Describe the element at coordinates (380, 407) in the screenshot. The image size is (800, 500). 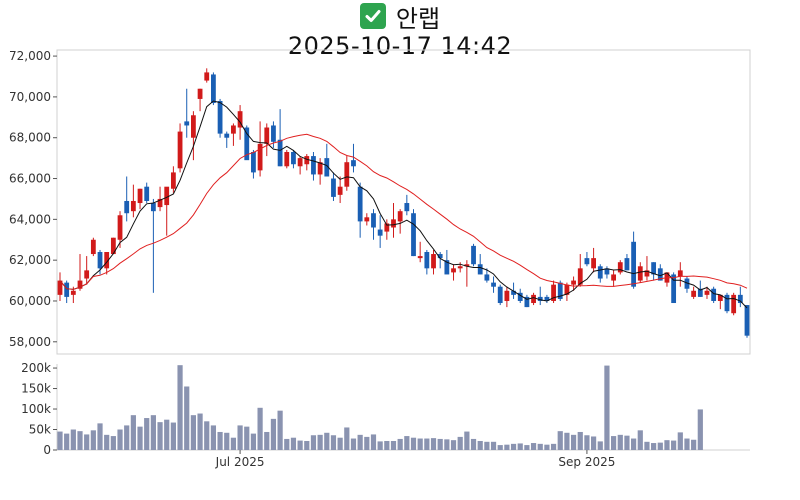
I see `volume-bars` at that location.